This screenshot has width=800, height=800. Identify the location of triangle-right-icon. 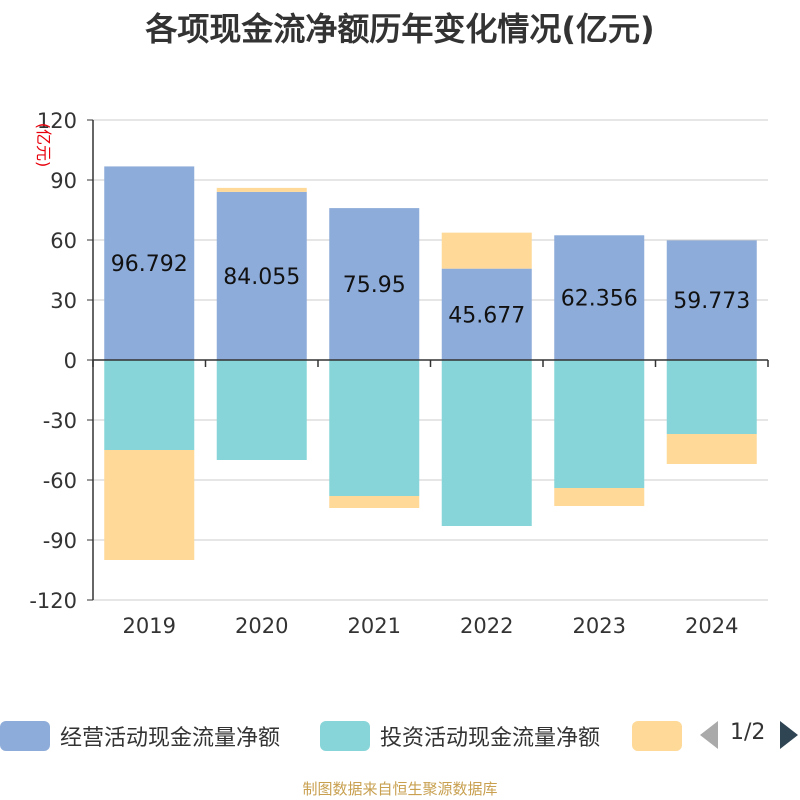
(789, 735).